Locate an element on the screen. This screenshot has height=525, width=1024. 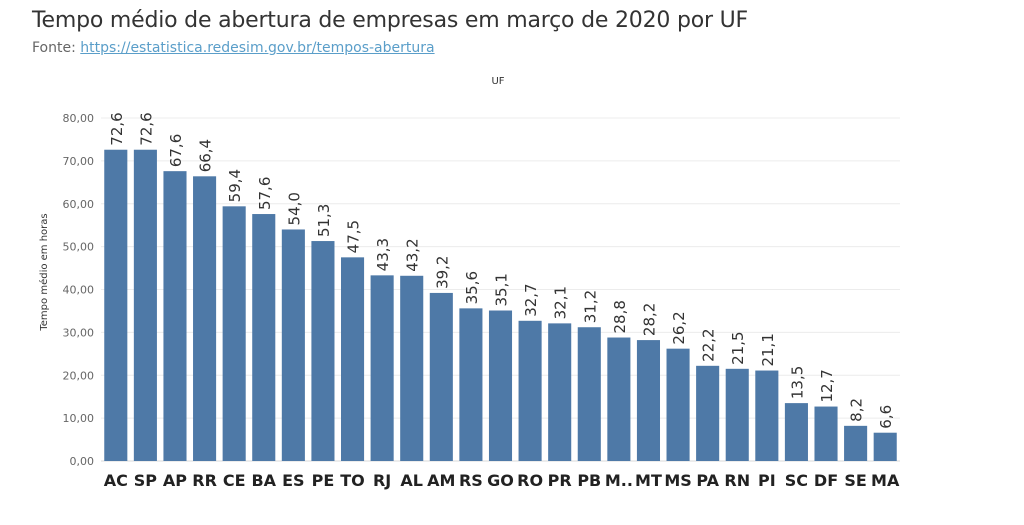
bar-m is located at coordinates (619, 399).